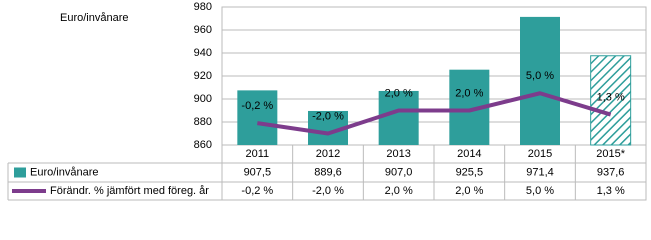  I want to click on x-tick-label: 2013, so click(398, 154).